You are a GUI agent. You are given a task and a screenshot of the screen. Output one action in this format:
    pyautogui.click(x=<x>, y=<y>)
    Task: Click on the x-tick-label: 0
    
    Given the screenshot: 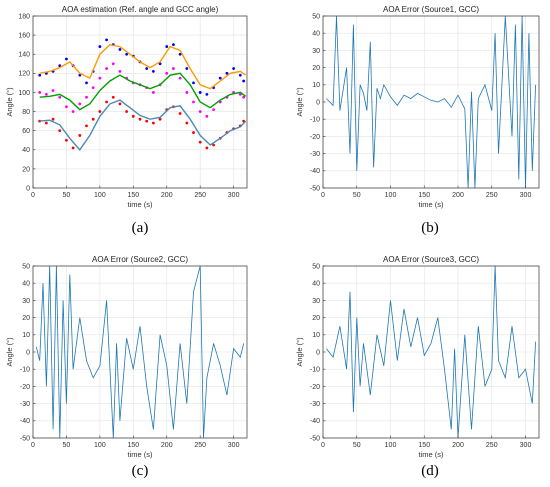 What is the action you would take?
    pyautogui.click(x=33, y=445)
    